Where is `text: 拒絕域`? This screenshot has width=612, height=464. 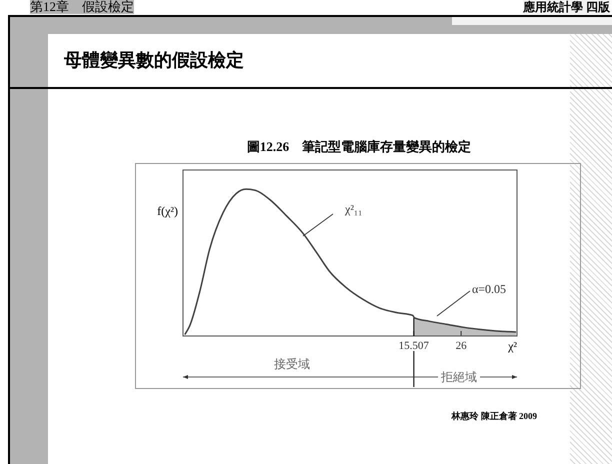 text: 拒絕域 is located at coordinates (459, 377).